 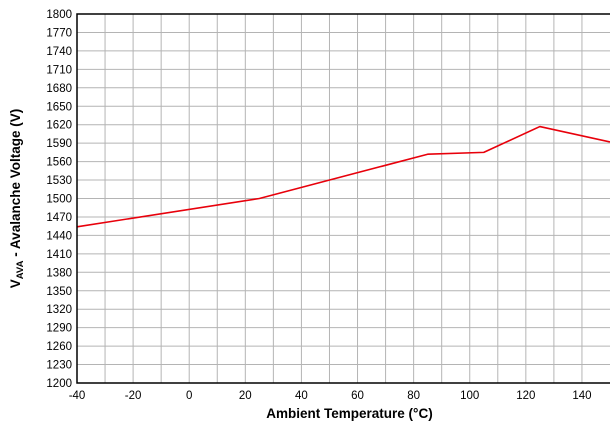 What do you see at coordinates (301, 396) in the screenshot?
I see `x-tick-label: 40` at bounding box center [301, 396].